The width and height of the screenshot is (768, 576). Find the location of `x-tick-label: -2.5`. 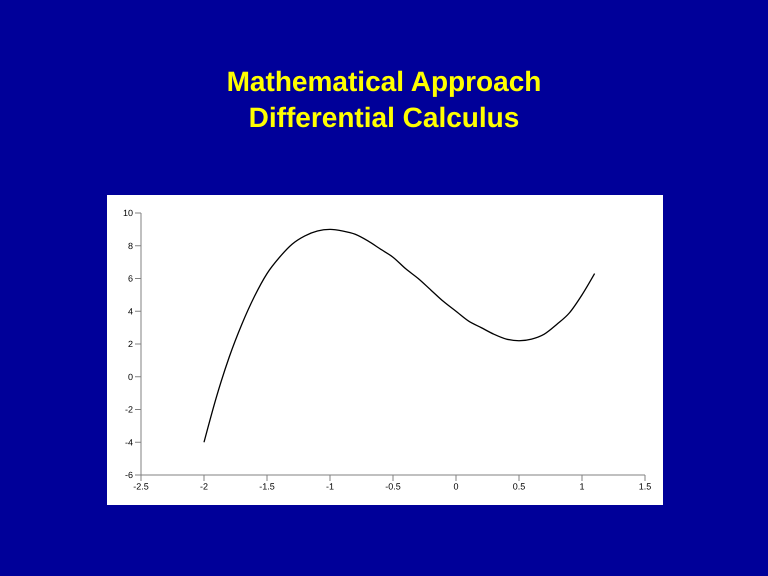

x-tick-label: -2.5 is located at coordinates (141, 486).